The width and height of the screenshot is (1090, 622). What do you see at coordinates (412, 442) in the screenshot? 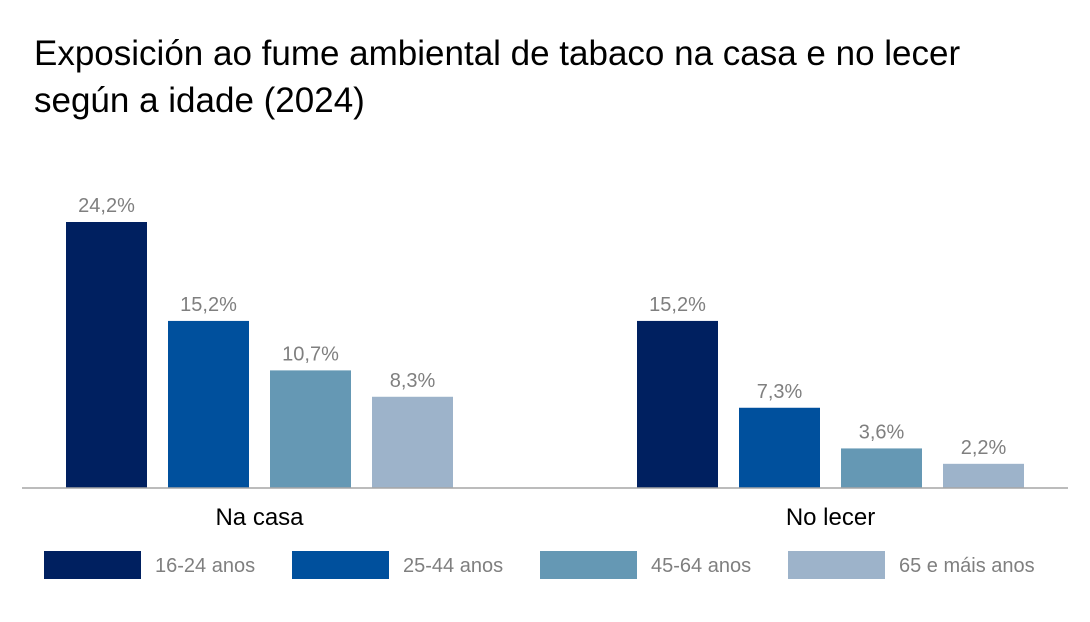
I see `bar-na-casa-65-e-m-is-anos` at bounding box center [412, 442].